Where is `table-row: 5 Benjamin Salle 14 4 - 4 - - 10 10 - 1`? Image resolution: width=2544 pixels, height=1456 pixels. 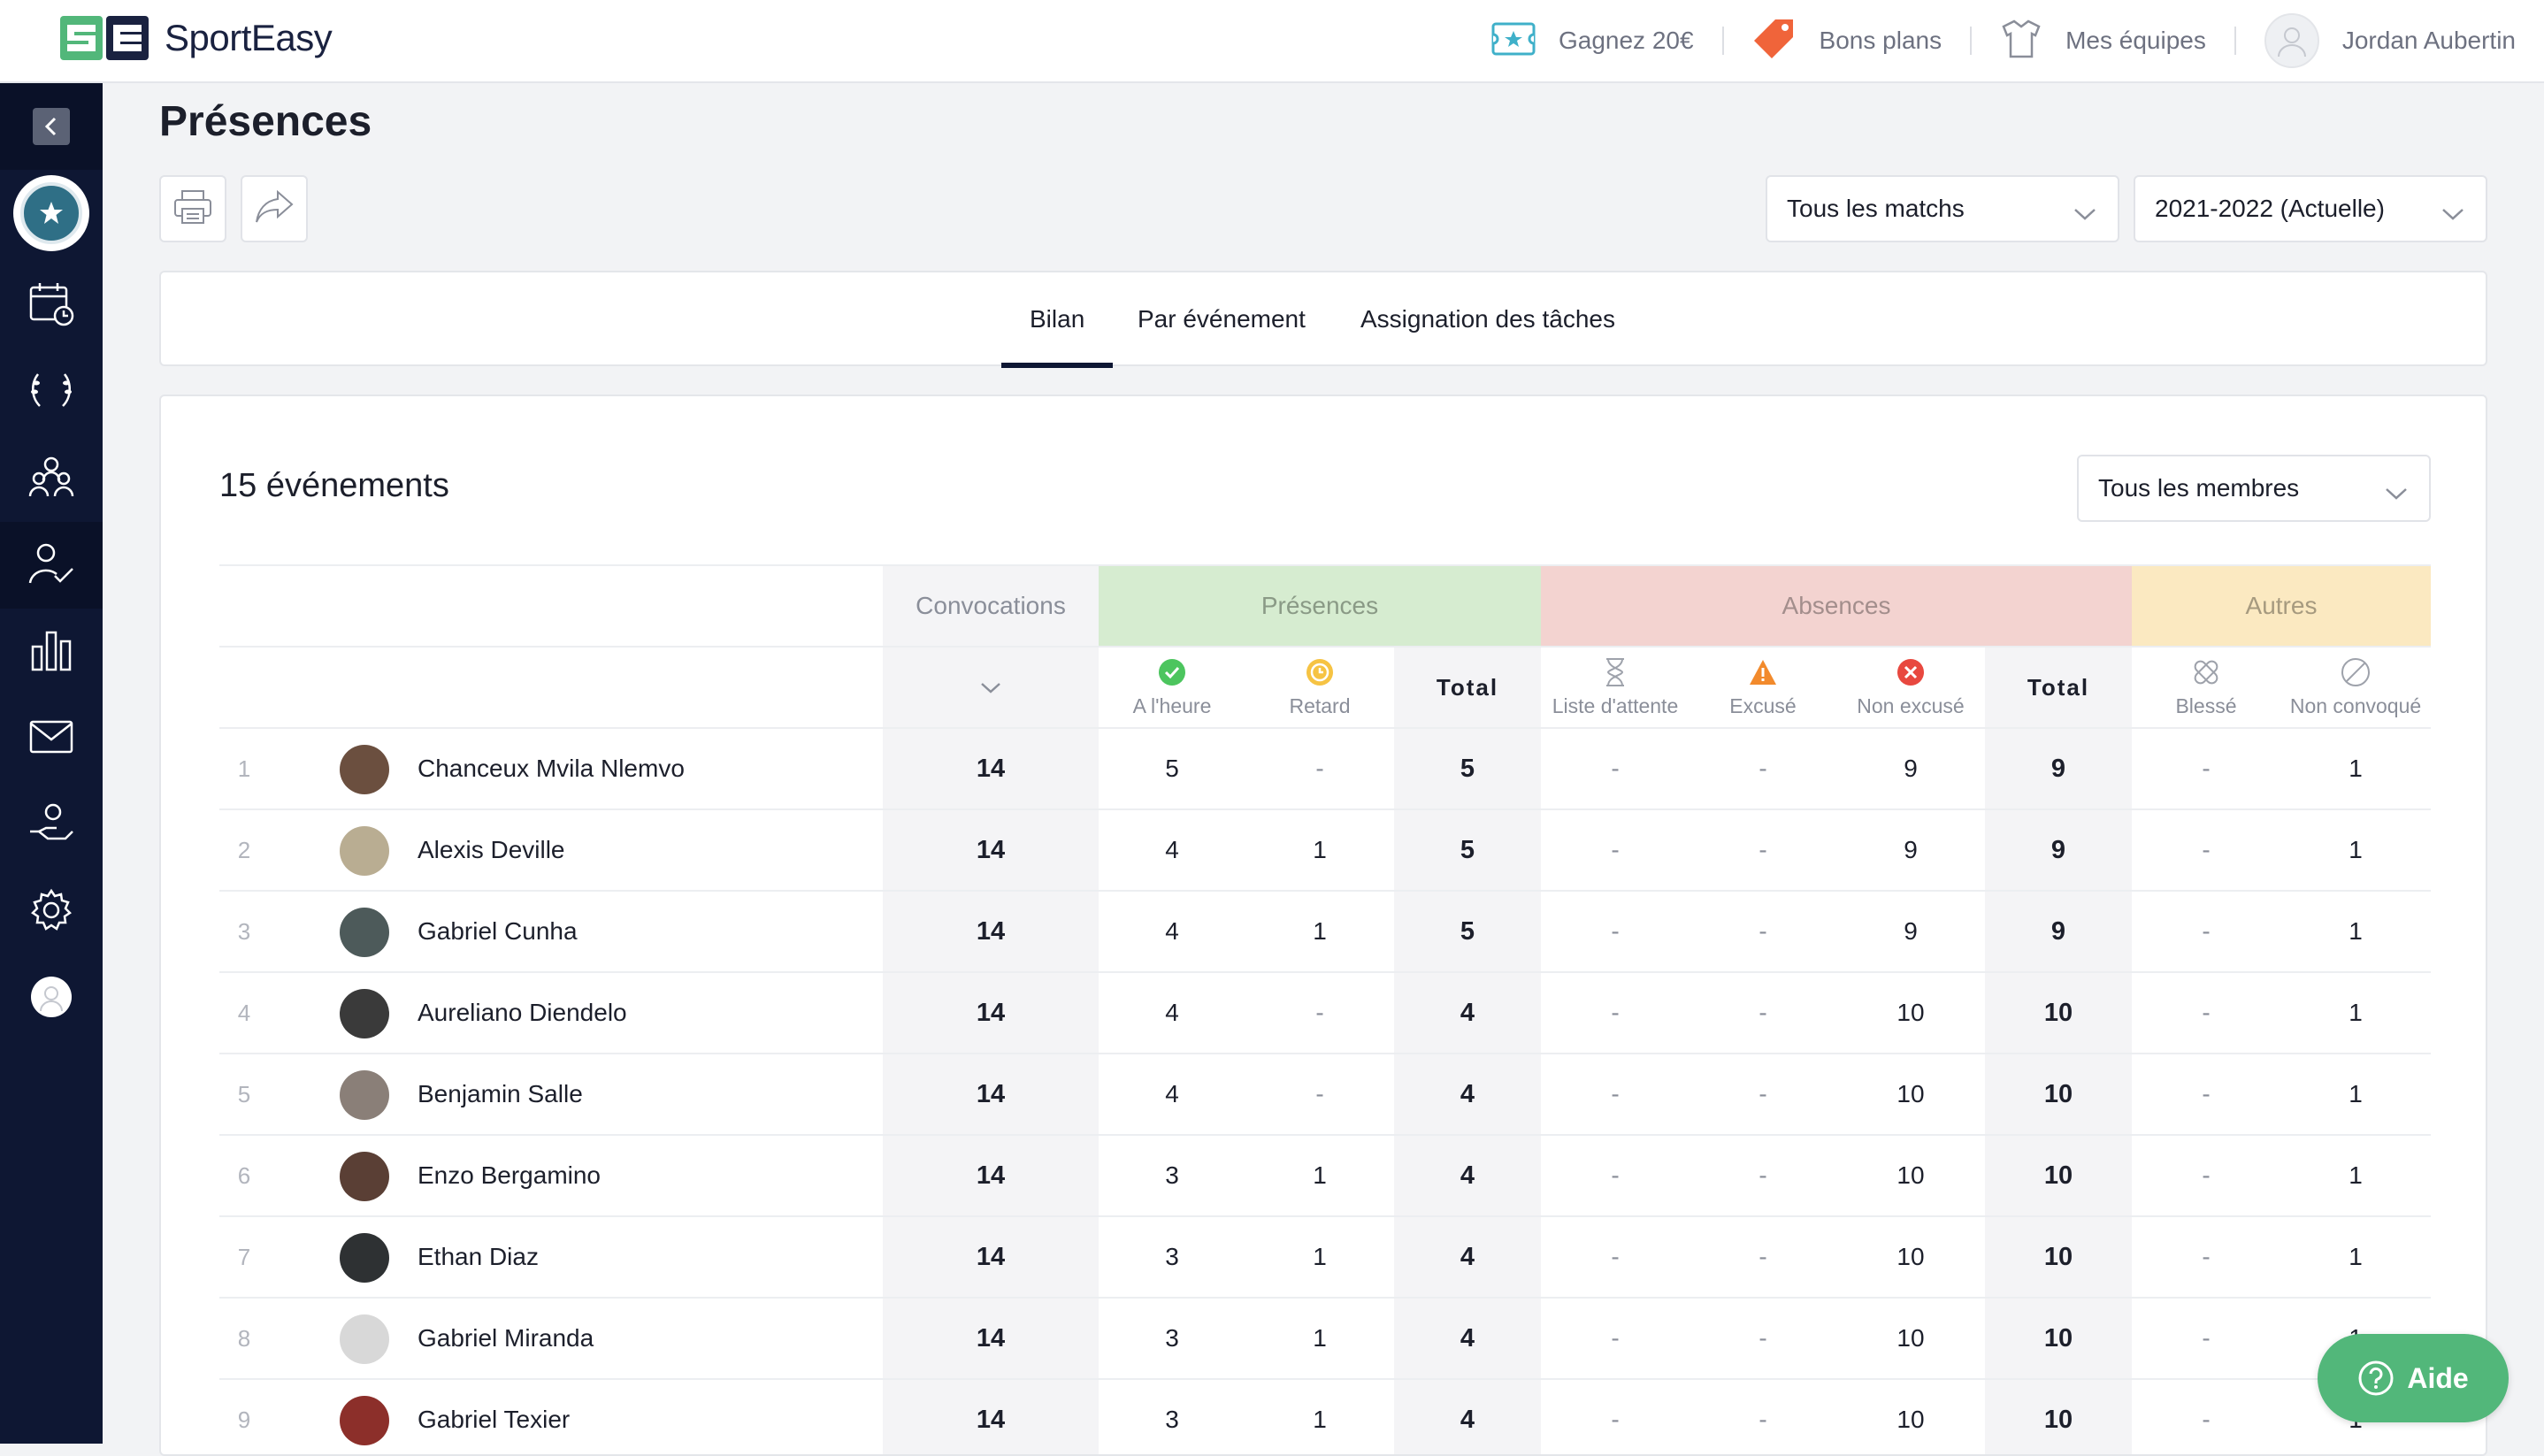
table-row: 5 Benjamin Salle 14 4 - 4 - - 10 10 - 1 is located at coordinates (1325, 1093).